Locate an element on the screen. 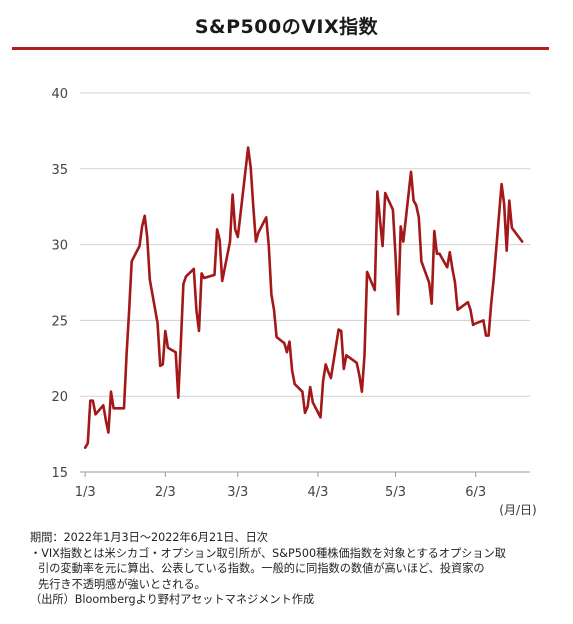 The height and width of the screenshot is (624, 573). page-title: S&P500のVIX指数 is located at coordinates (286, 27).